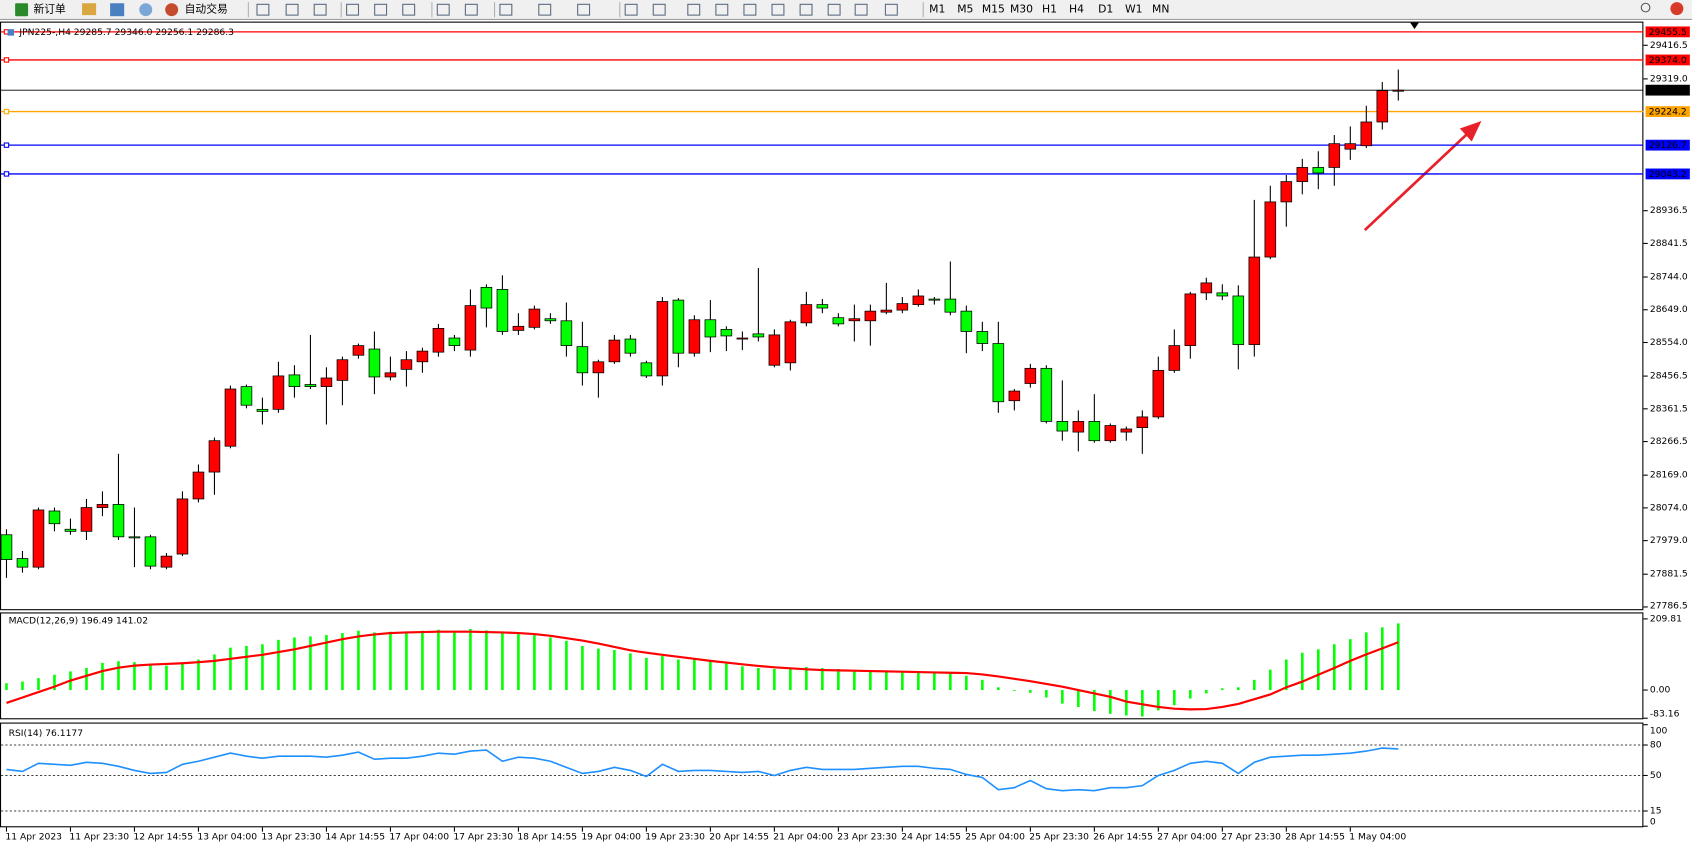 This screenshot has height=850, width=1692. I want to click on x-tick-label: 13 Apr 23:30, so click(291, 837).